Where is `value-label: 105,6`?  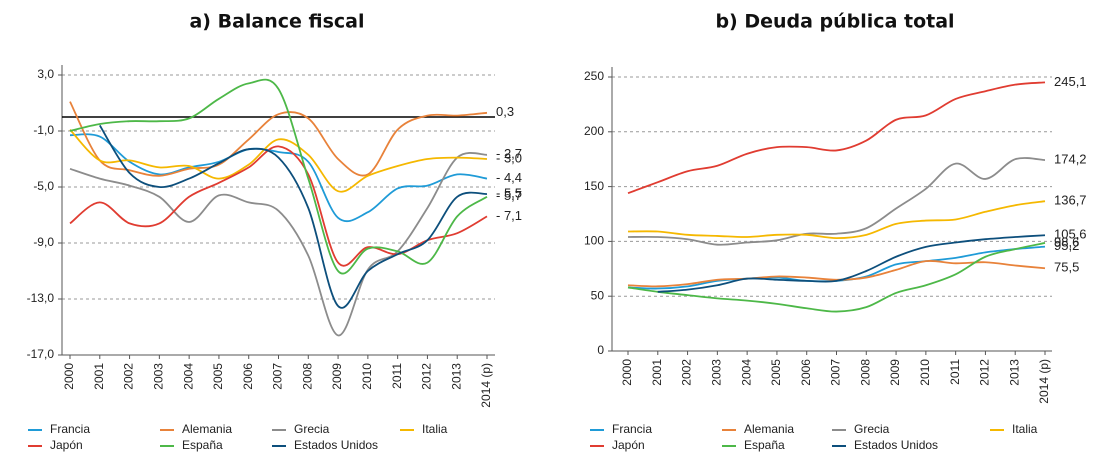
value-label: 105,6 is located at coordinates (1070, 234).